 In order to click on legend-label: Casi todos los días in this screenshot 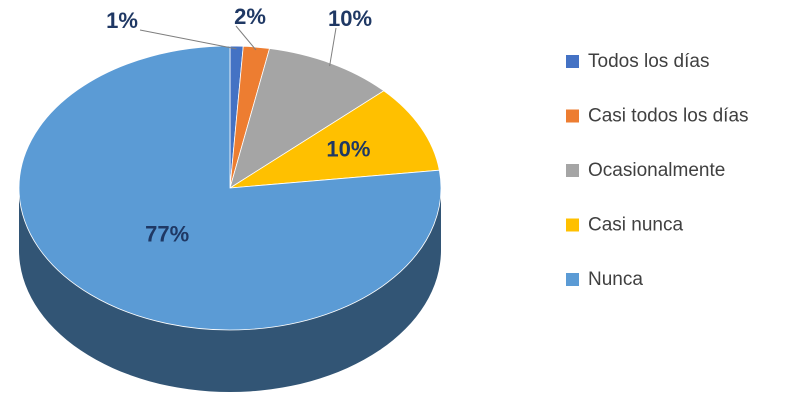, I will do `click(668, 116)`.